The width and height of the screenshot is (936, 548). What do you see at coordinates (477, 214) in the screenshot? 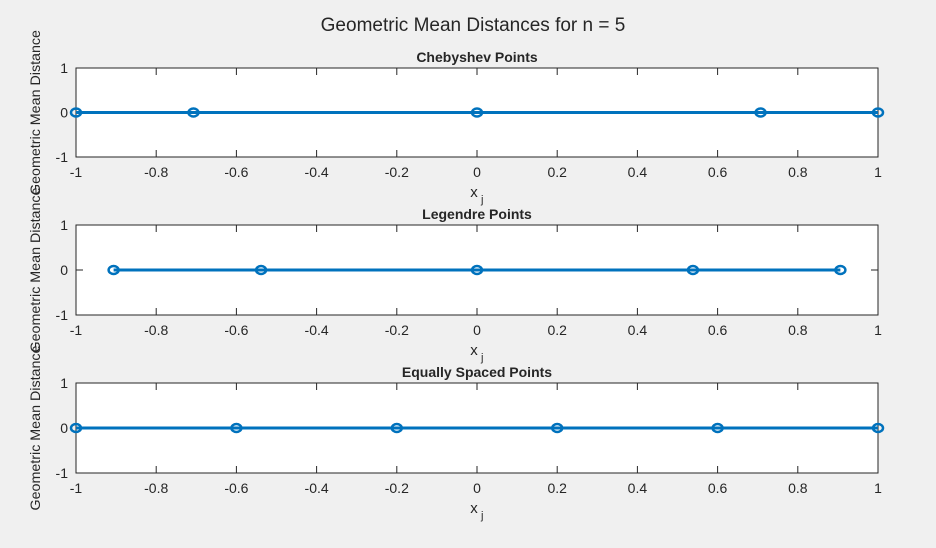
I see `subplot-title: Legendre Points` at bounding box center [477, 214].